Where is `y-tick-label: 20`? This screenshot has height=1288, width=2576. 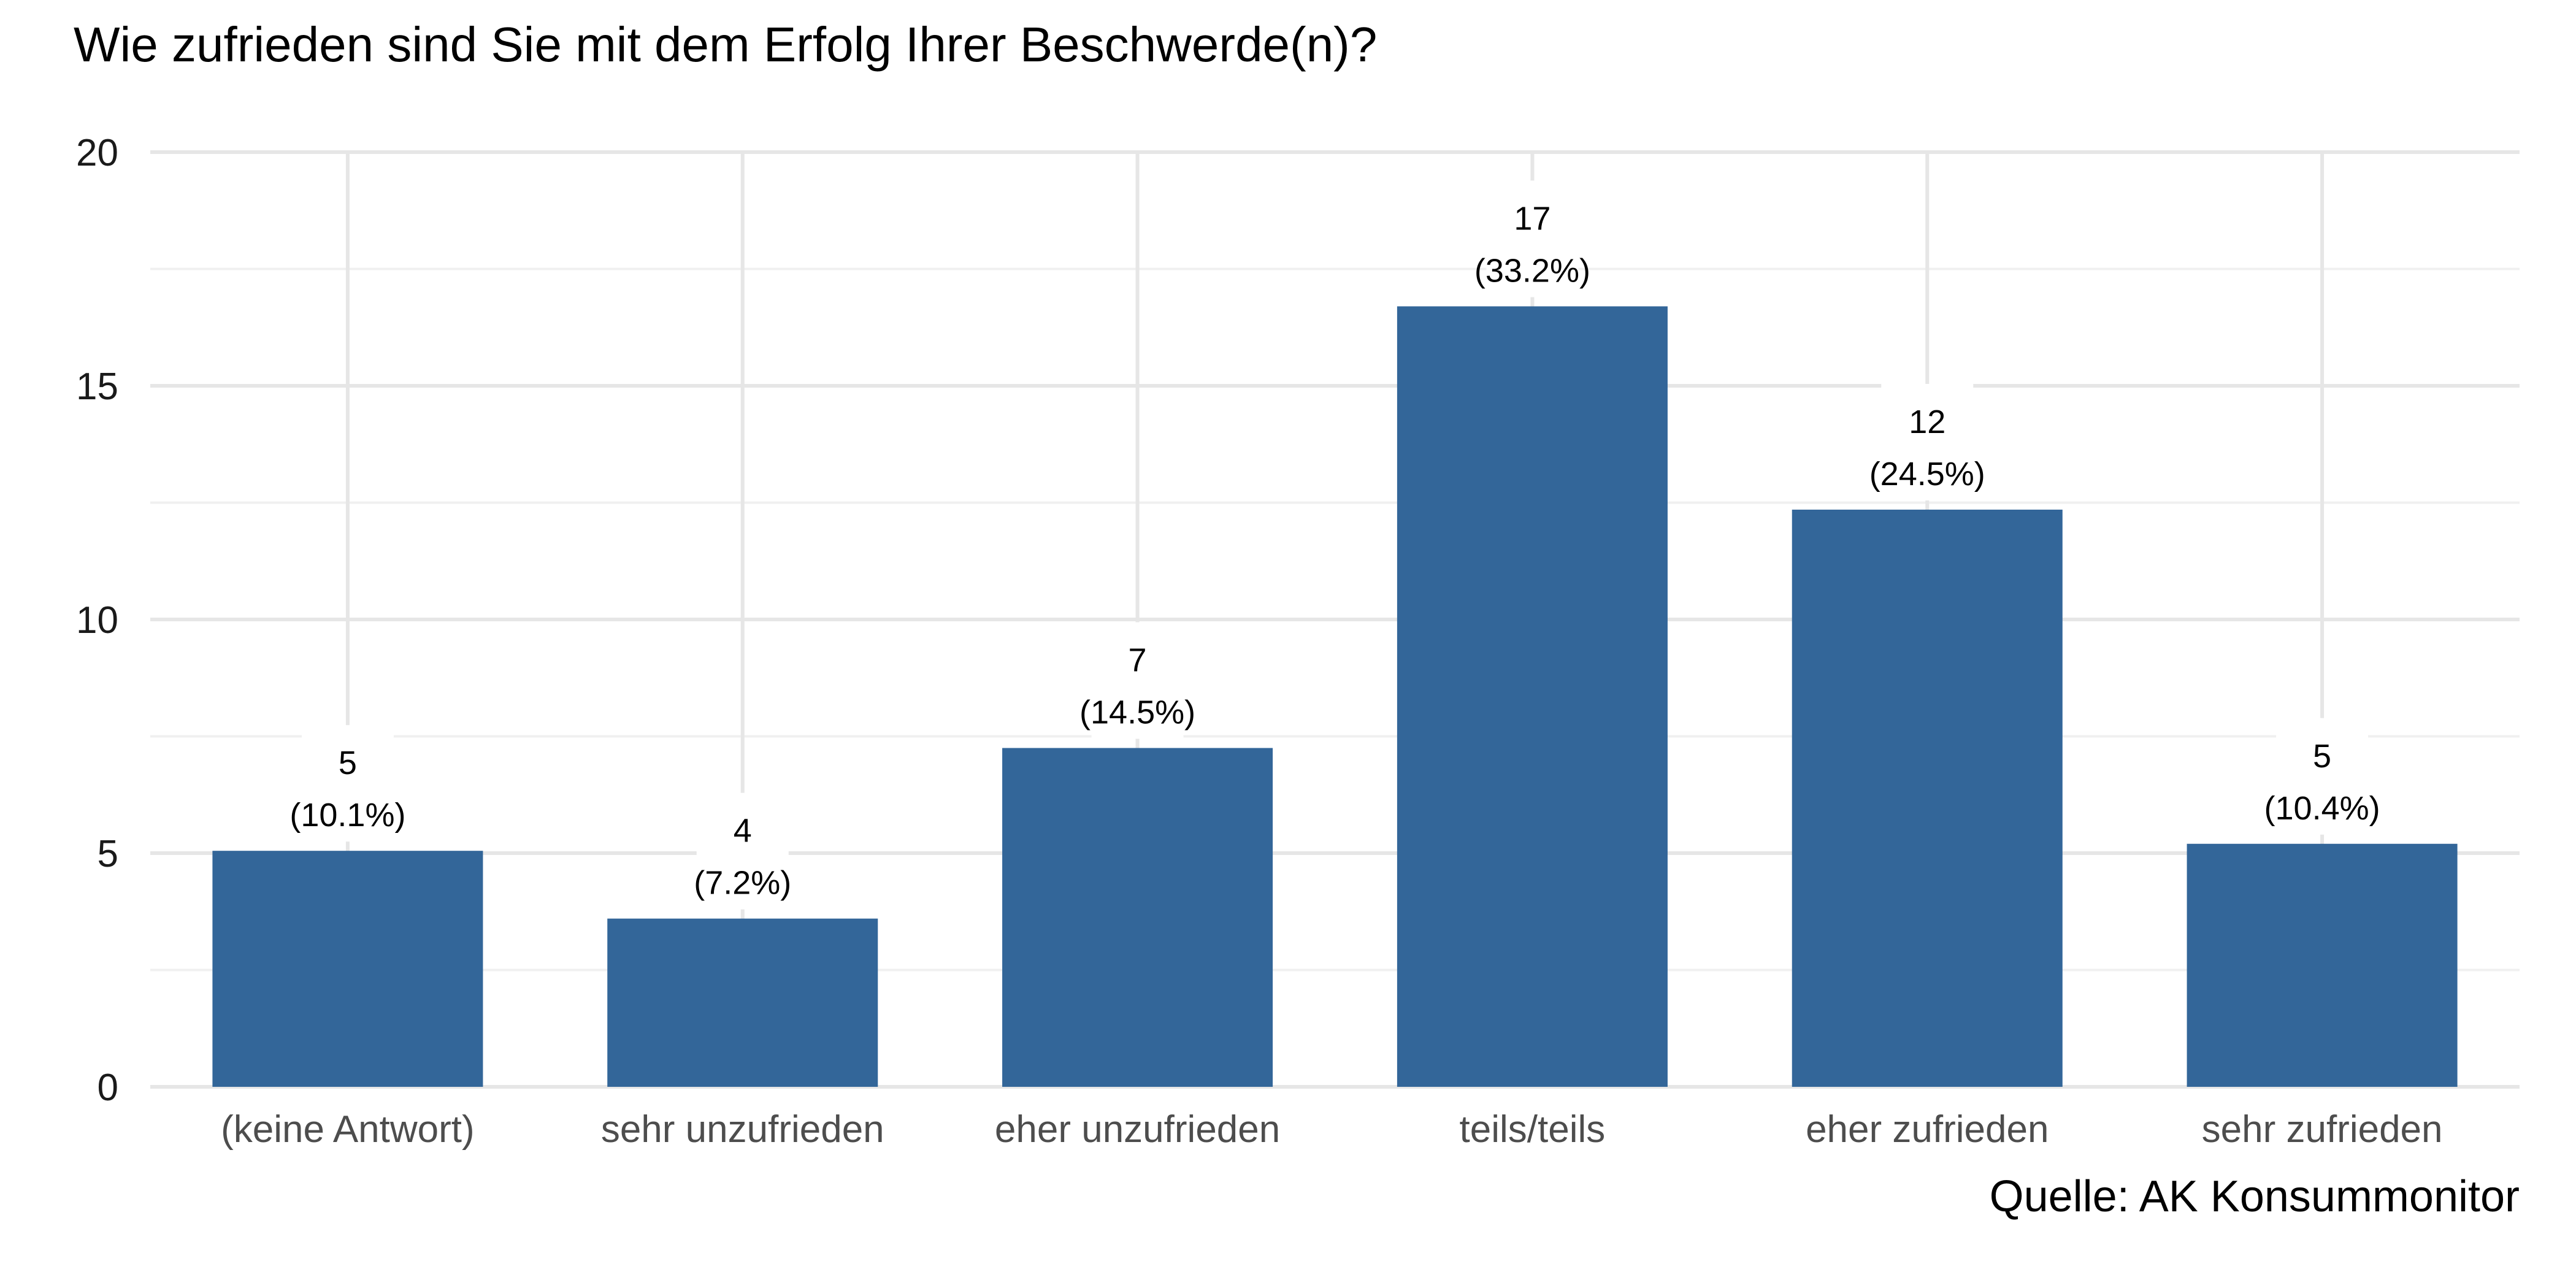 y-tick-label: 20 is located at coordinates (97, 153).